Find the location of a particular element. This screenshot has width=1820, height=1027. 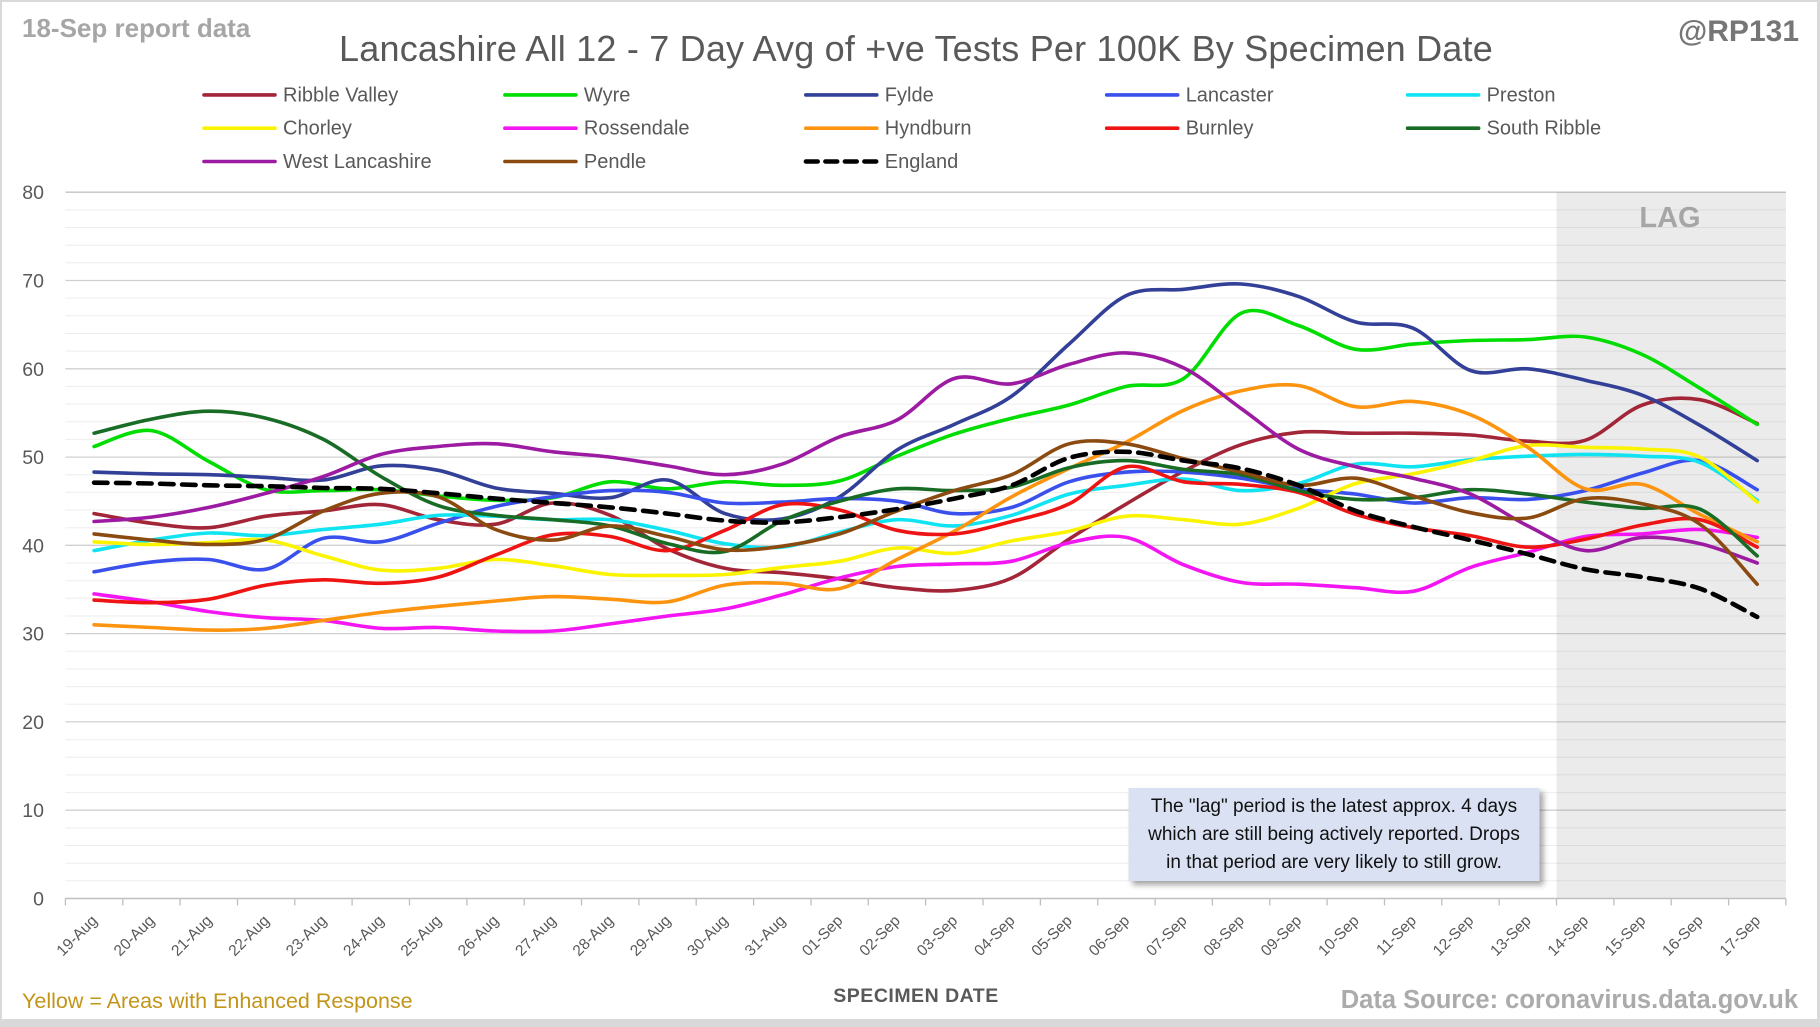

svg-text: SPECIMEN DATE is located at coordinates (915, 996).